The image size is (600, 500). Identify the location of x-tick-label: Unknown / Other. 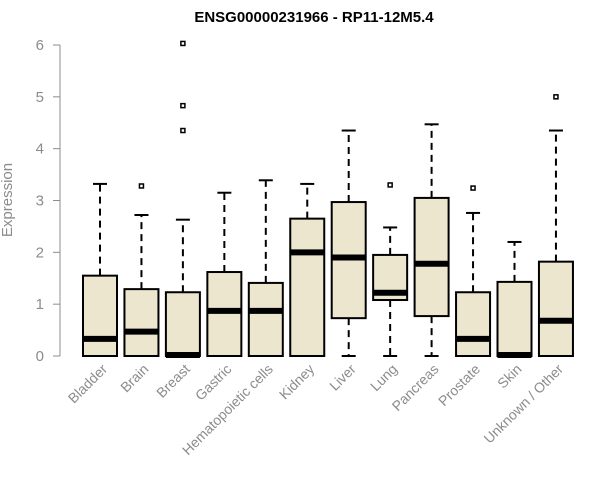
(523, 404).